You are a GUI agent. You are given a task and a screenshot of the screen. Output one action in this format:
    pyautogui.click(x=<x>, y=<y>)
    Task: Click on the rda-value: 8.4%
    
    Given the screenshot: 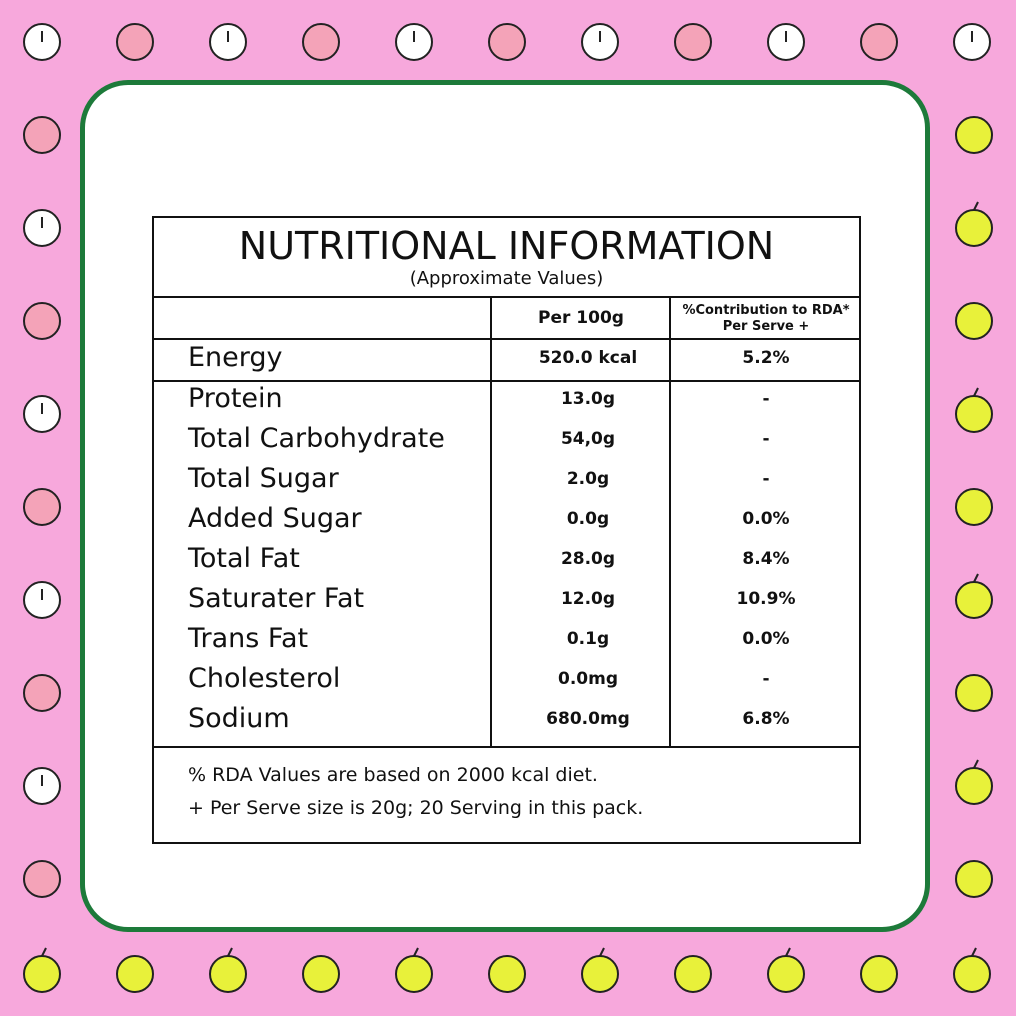 What is the action you would take?
    pyautogui.click(x=766, y=559)
    